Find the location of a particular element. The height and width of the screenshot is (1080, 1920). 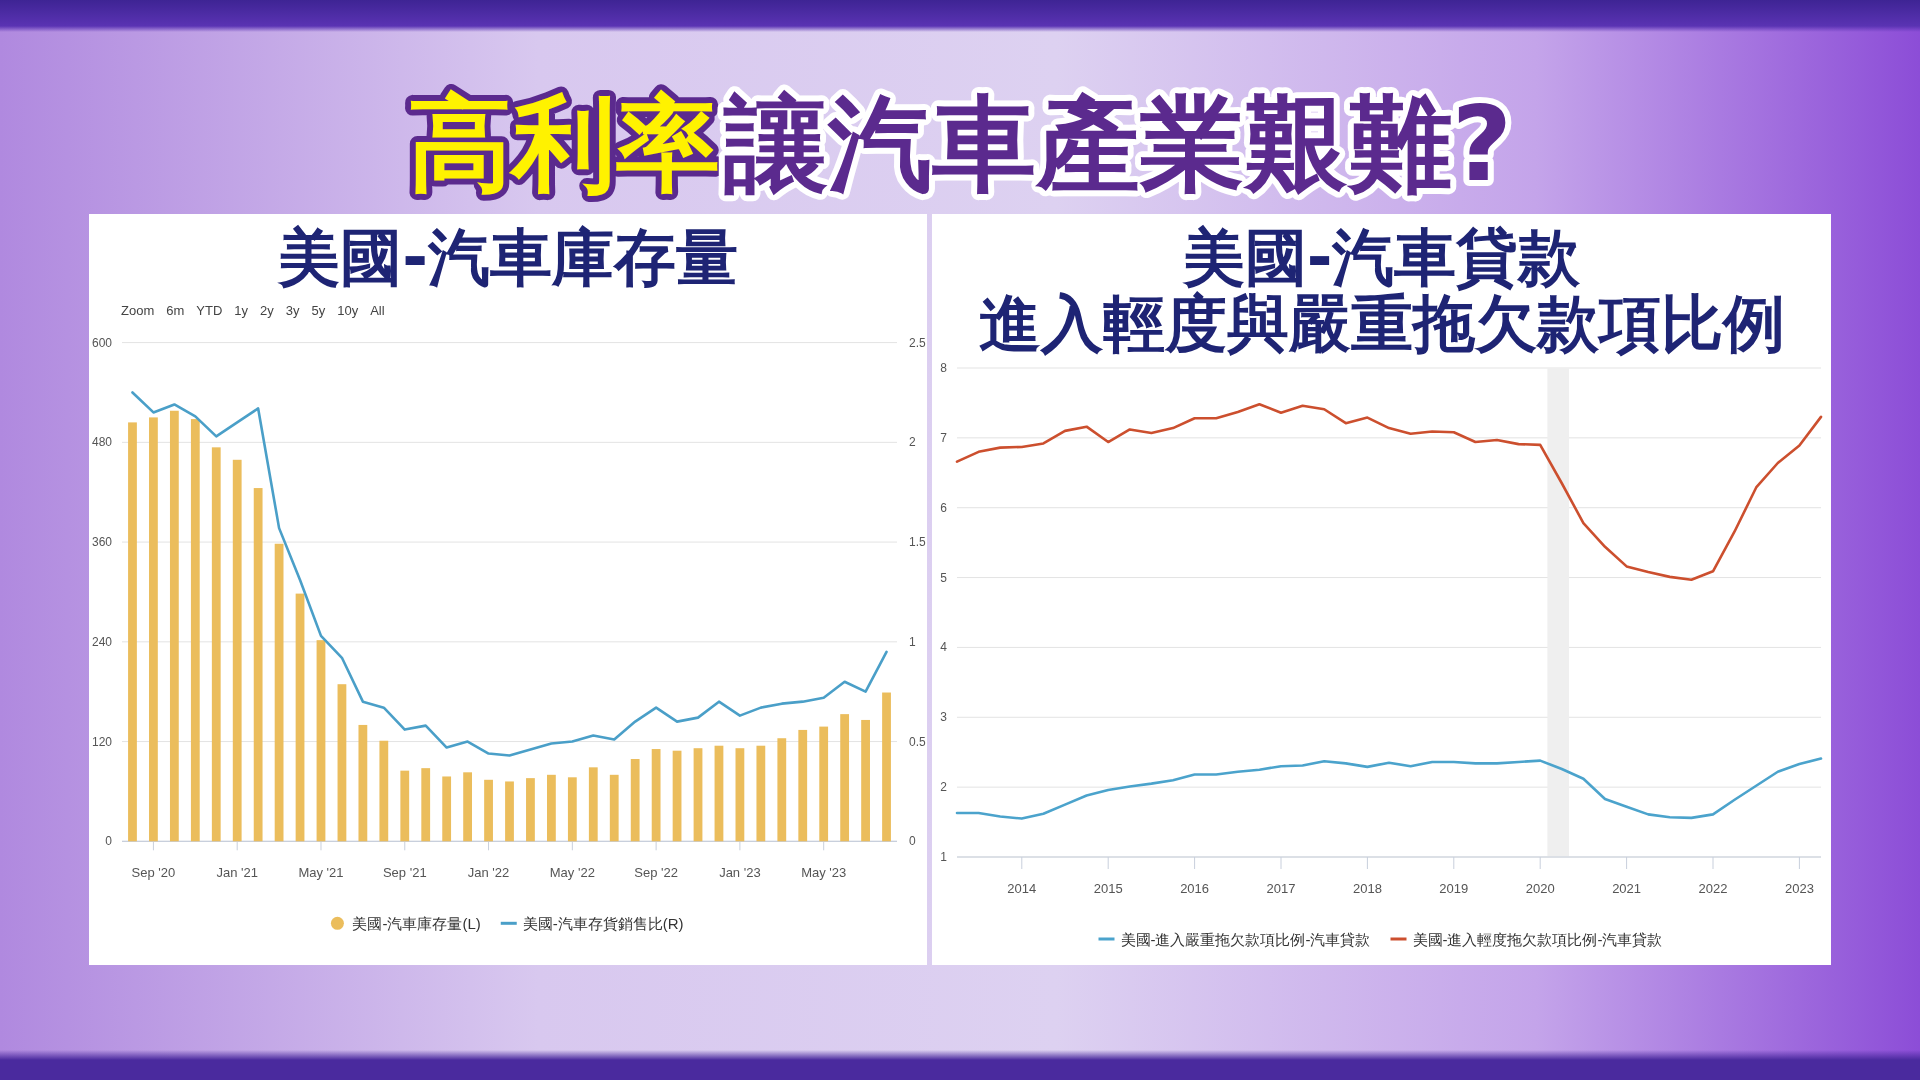

x-tick-label: 2018 is located at coordinates (1367, 888).